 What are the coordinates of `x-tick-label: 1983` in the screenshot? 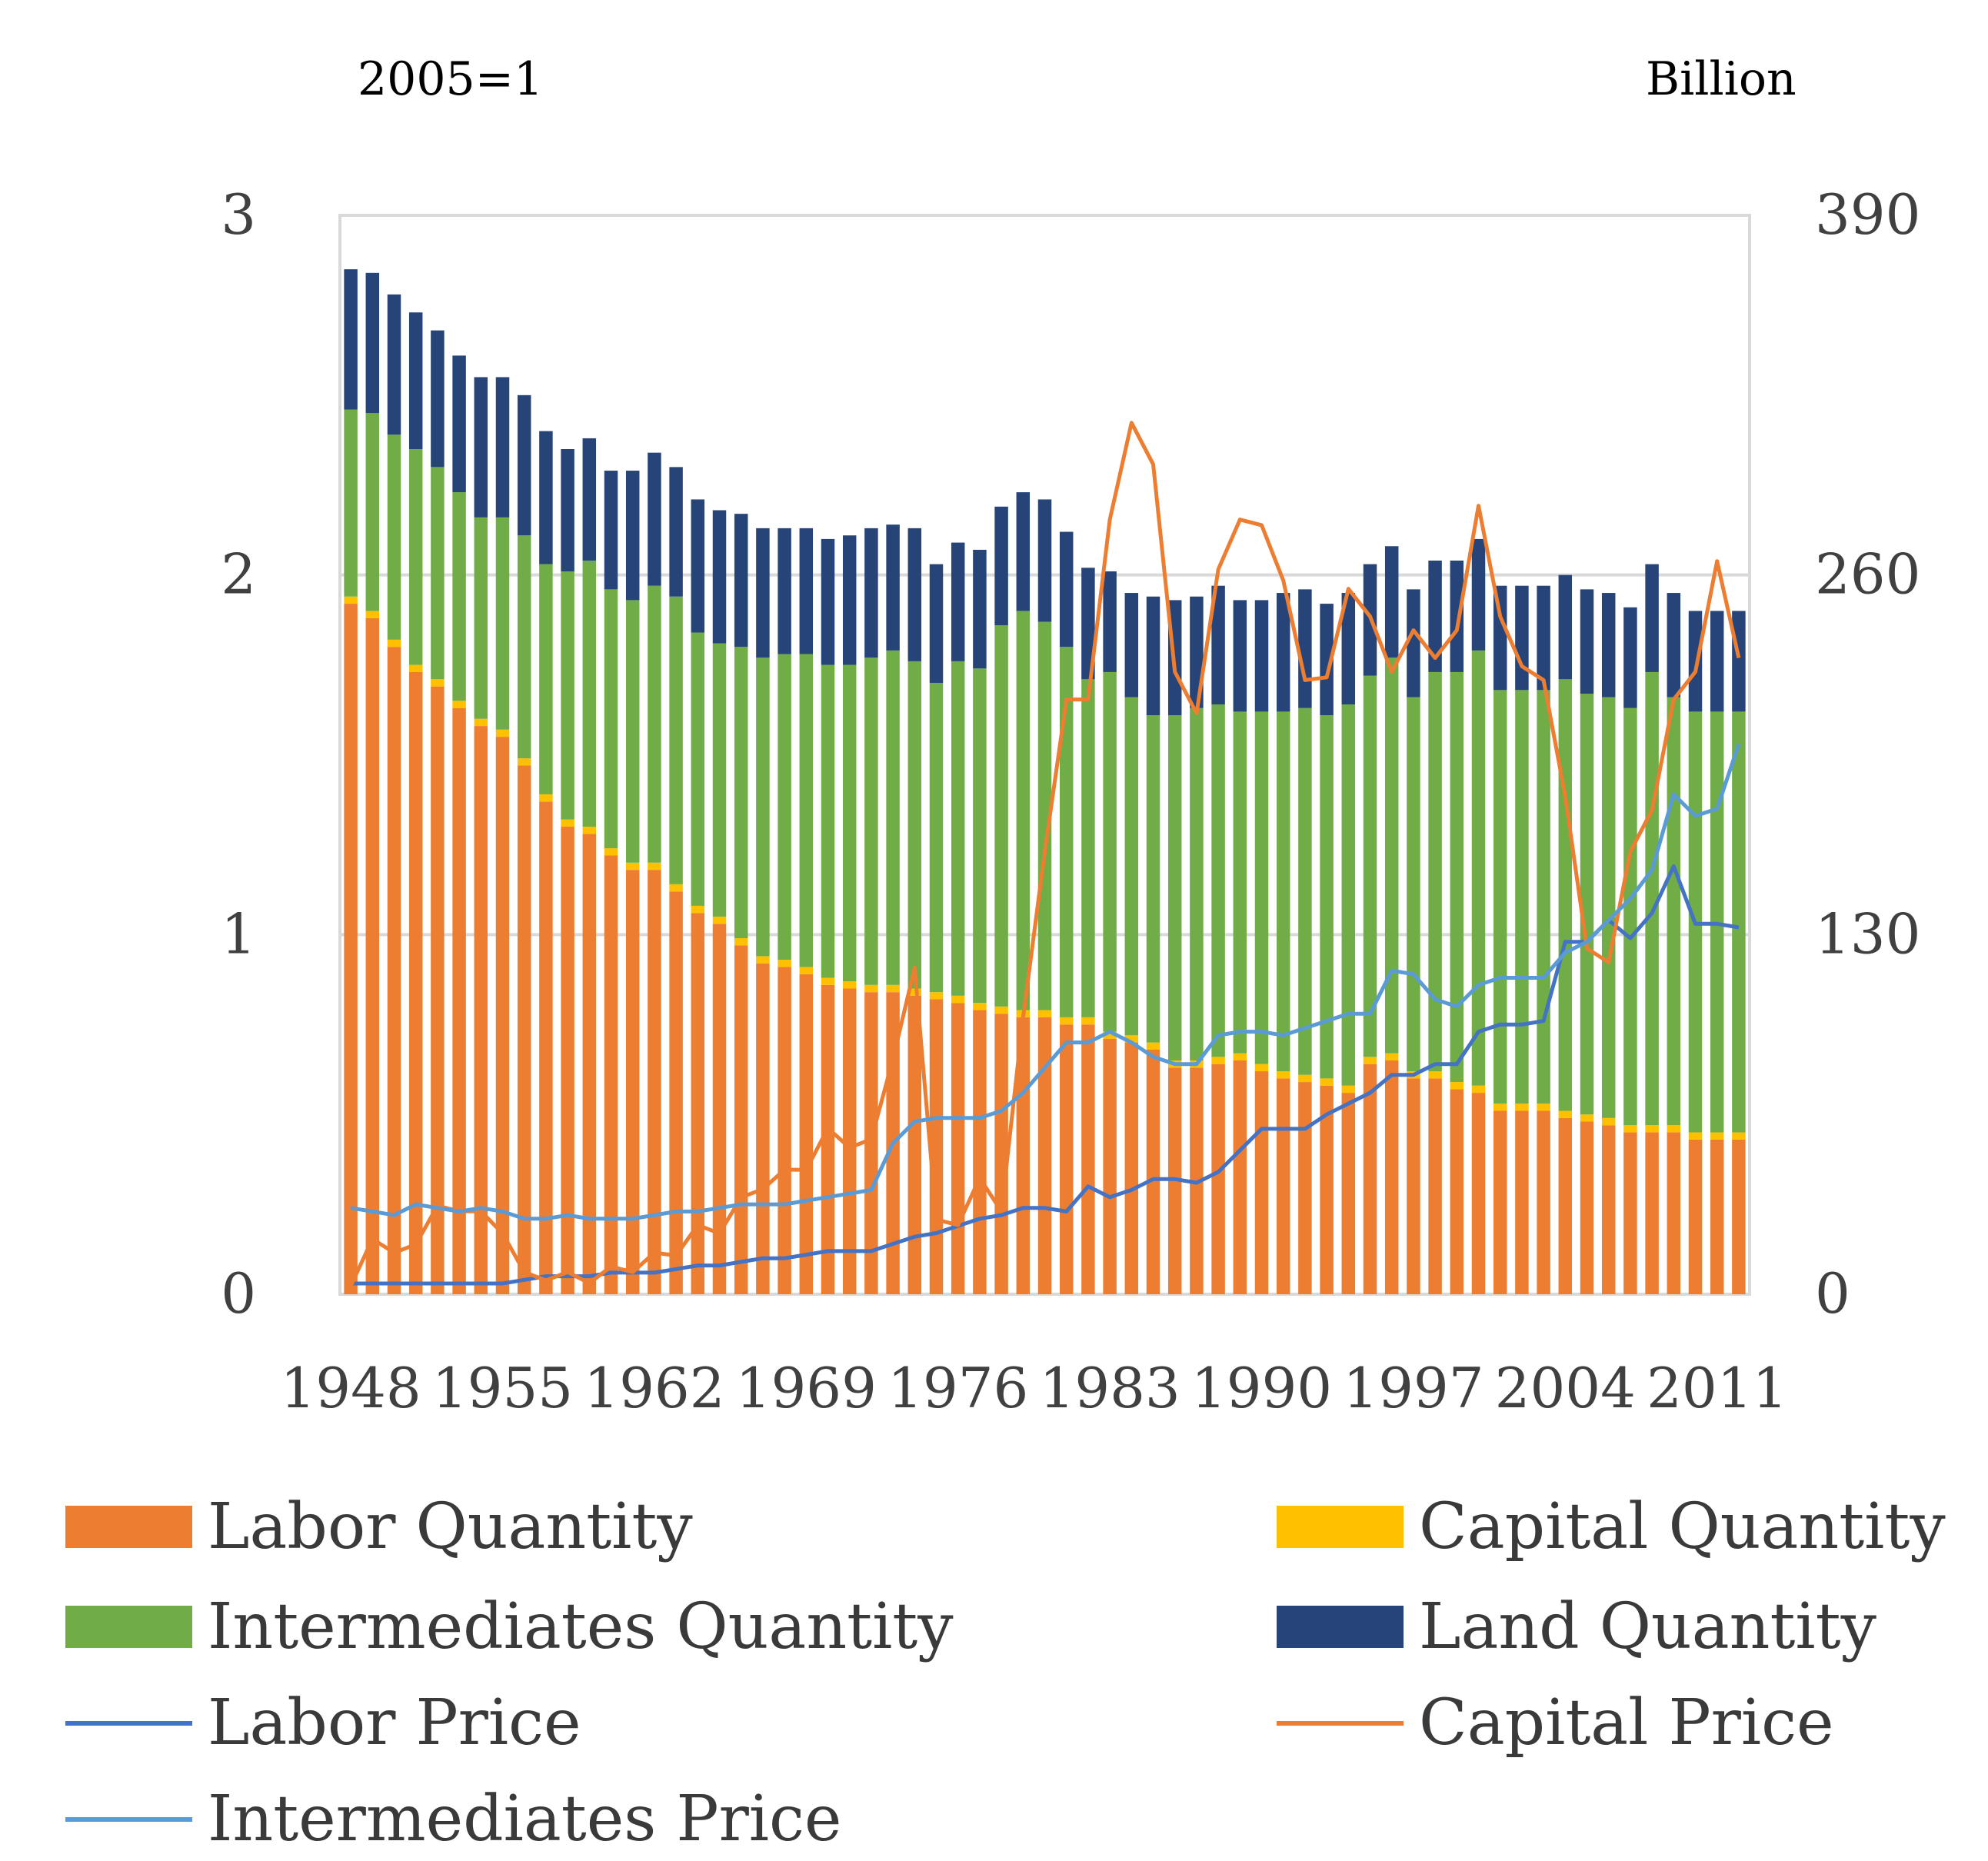 It's located at (1109, 1388).